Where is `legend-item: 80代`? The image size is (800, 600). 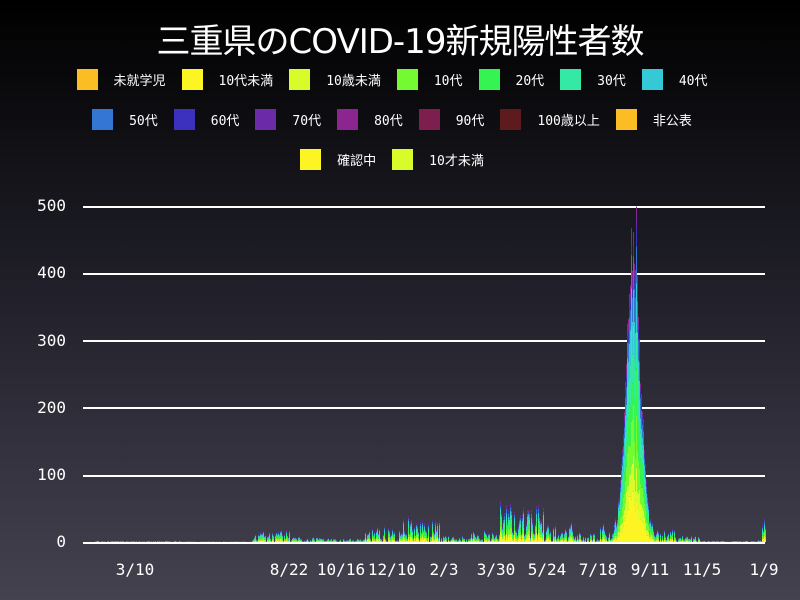
legend-item: 80代 is located at coordinates (373, 119).